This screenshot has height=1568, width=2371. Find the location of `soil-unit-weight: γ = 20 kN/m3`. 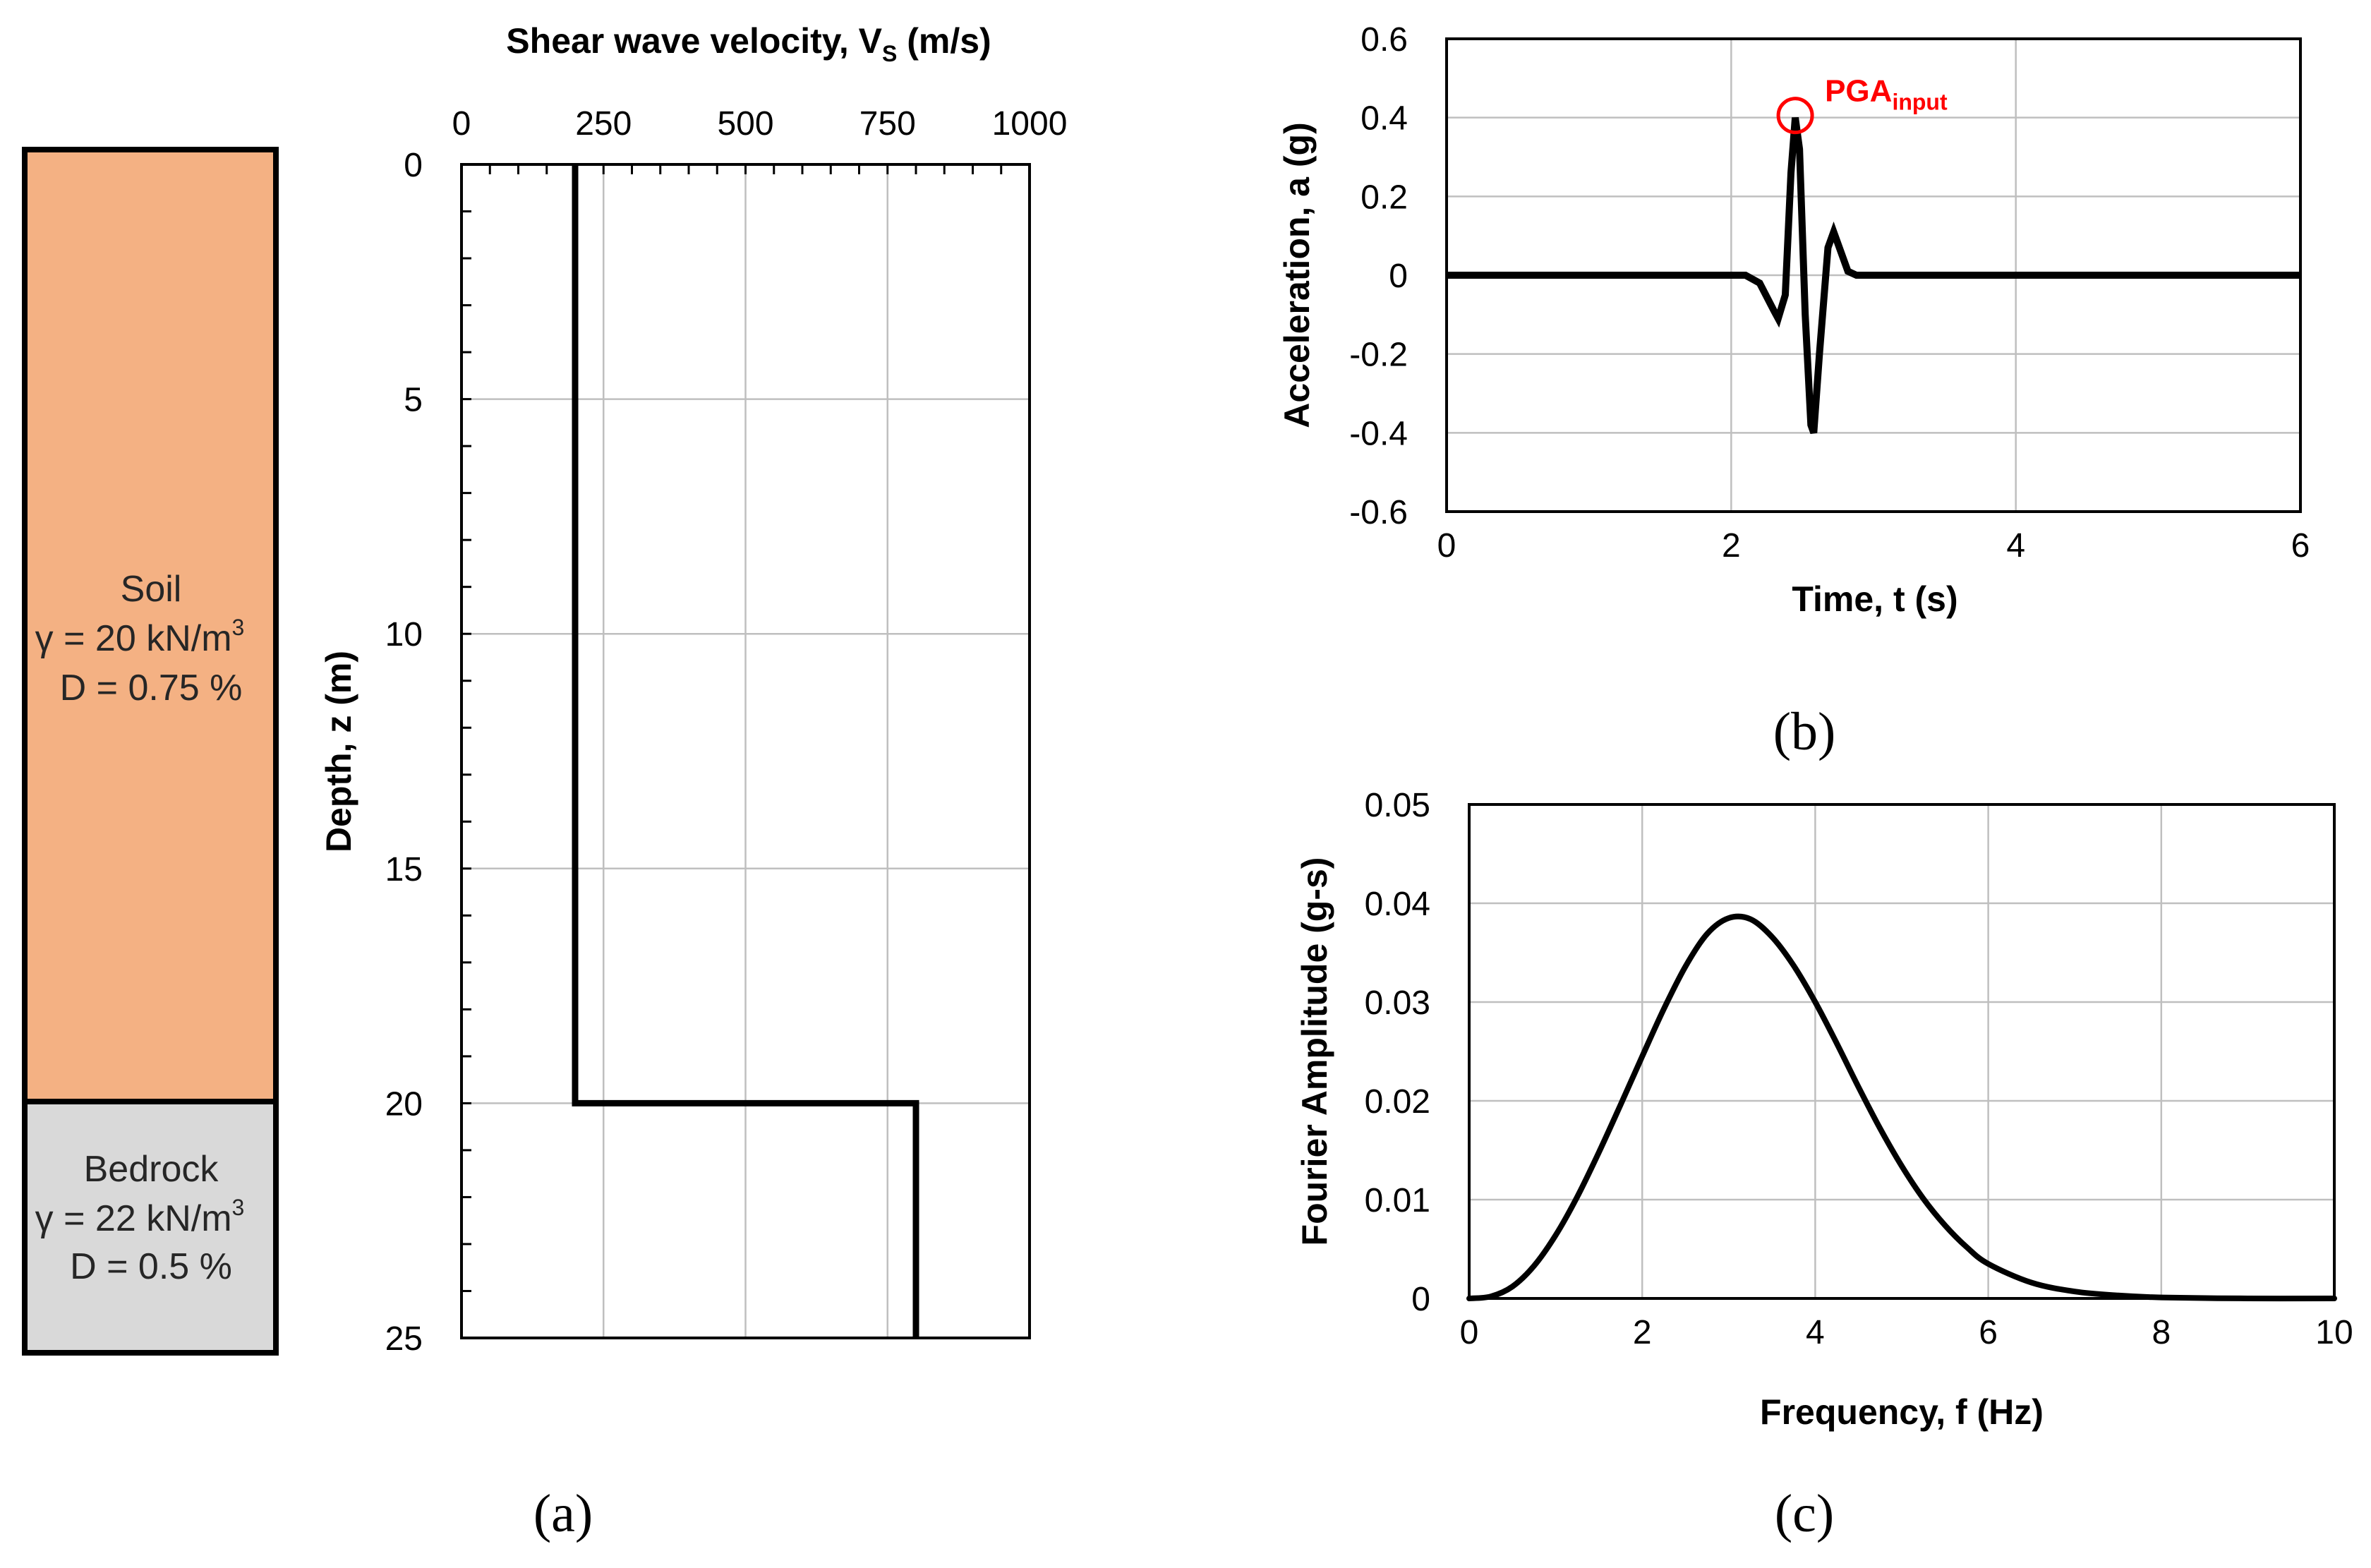

soil-unit-weight: γ = 20 kN/m3 is located at coordinates (140, 637).